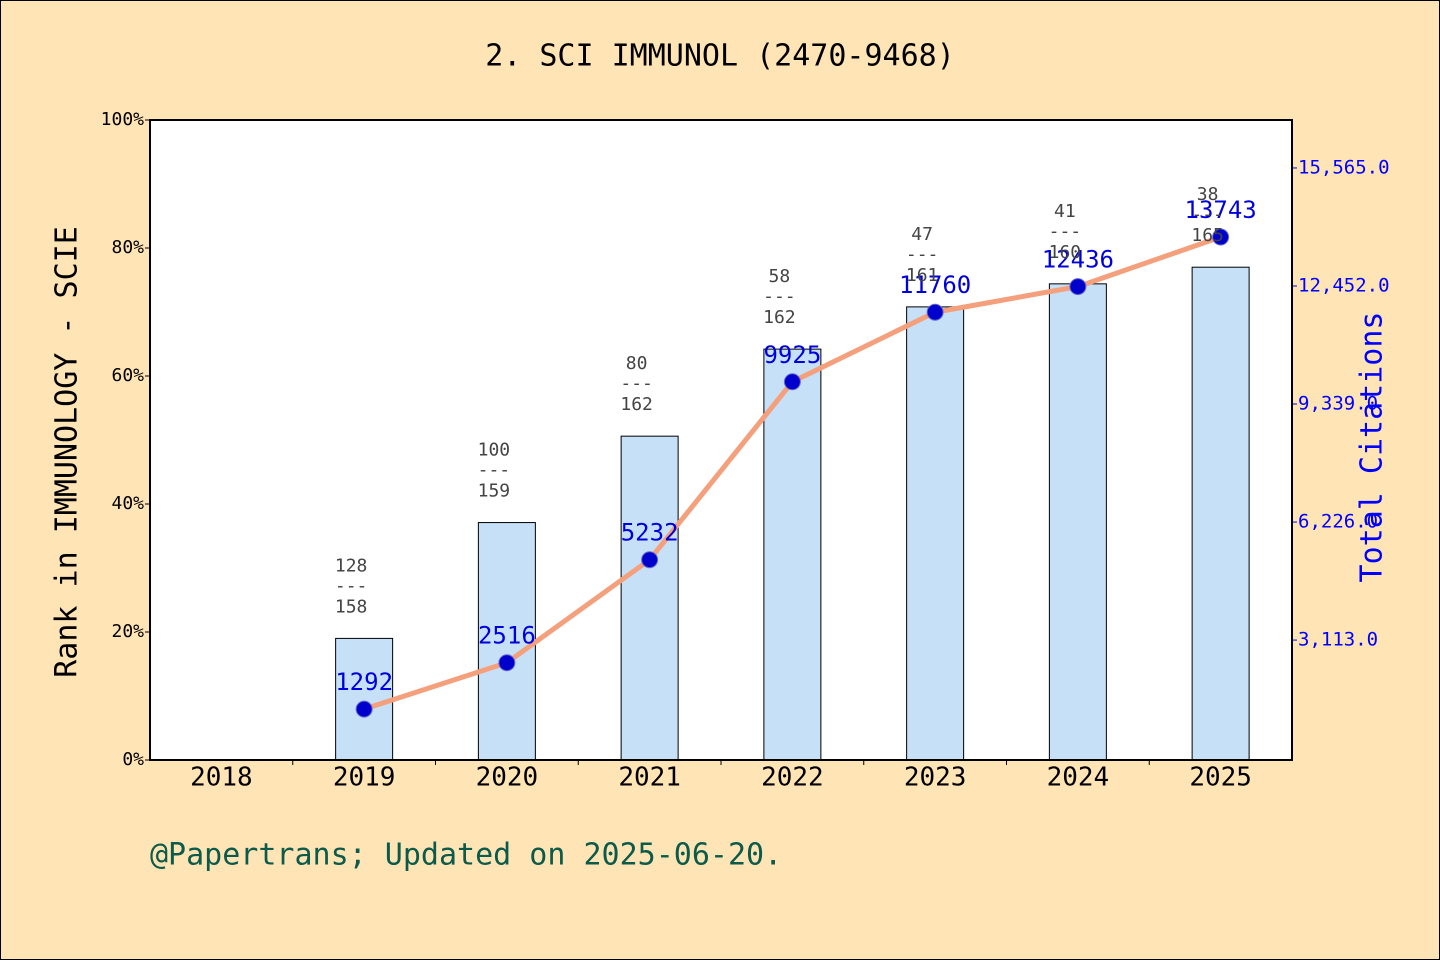 The height and width of the screenshot is (960, 1440). What do you see at coordinates (1220, 778) in the screenshot?
I see `x-tick-label: 2025` at bounding box center [1220, 778].